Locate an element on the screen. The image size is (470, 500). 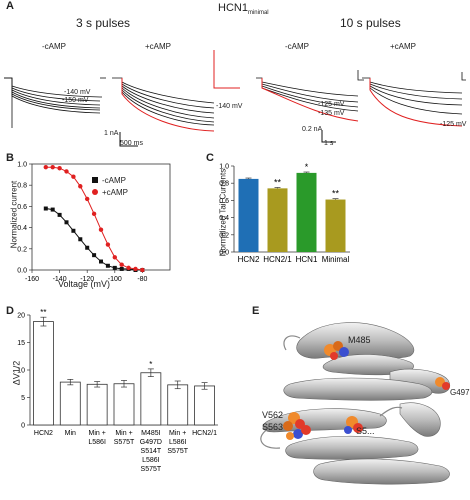
d-ytick-label: 10 is located at coordinates (21, 371).